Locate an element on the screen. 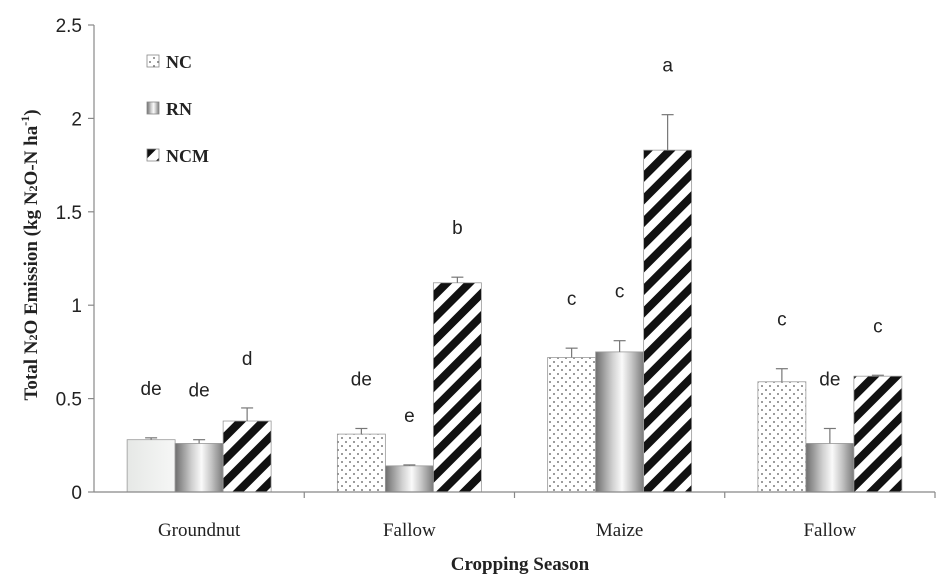 Image resolution: width=940 pixels, height=575 pixels. significance-letter: d is located at coordinates (247, 359).